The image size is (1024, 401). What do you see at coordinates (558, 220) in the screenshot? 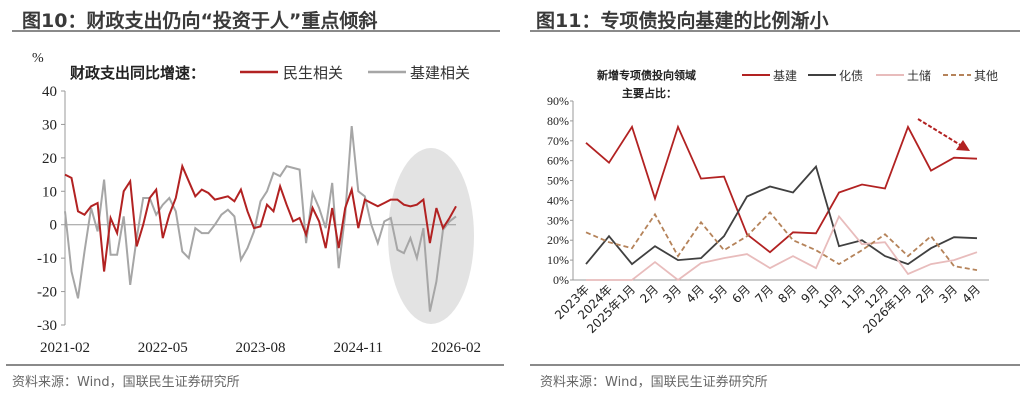
I see `y-tick-label: 30%` at bounding box center [558, 220].